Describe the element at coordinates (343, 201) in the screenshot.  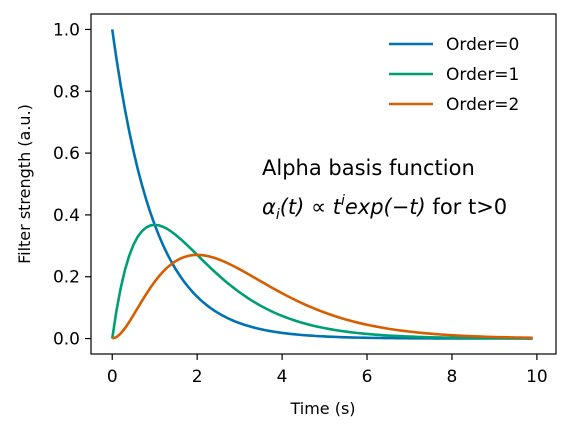
I see `formula-superscript: i` at that location.